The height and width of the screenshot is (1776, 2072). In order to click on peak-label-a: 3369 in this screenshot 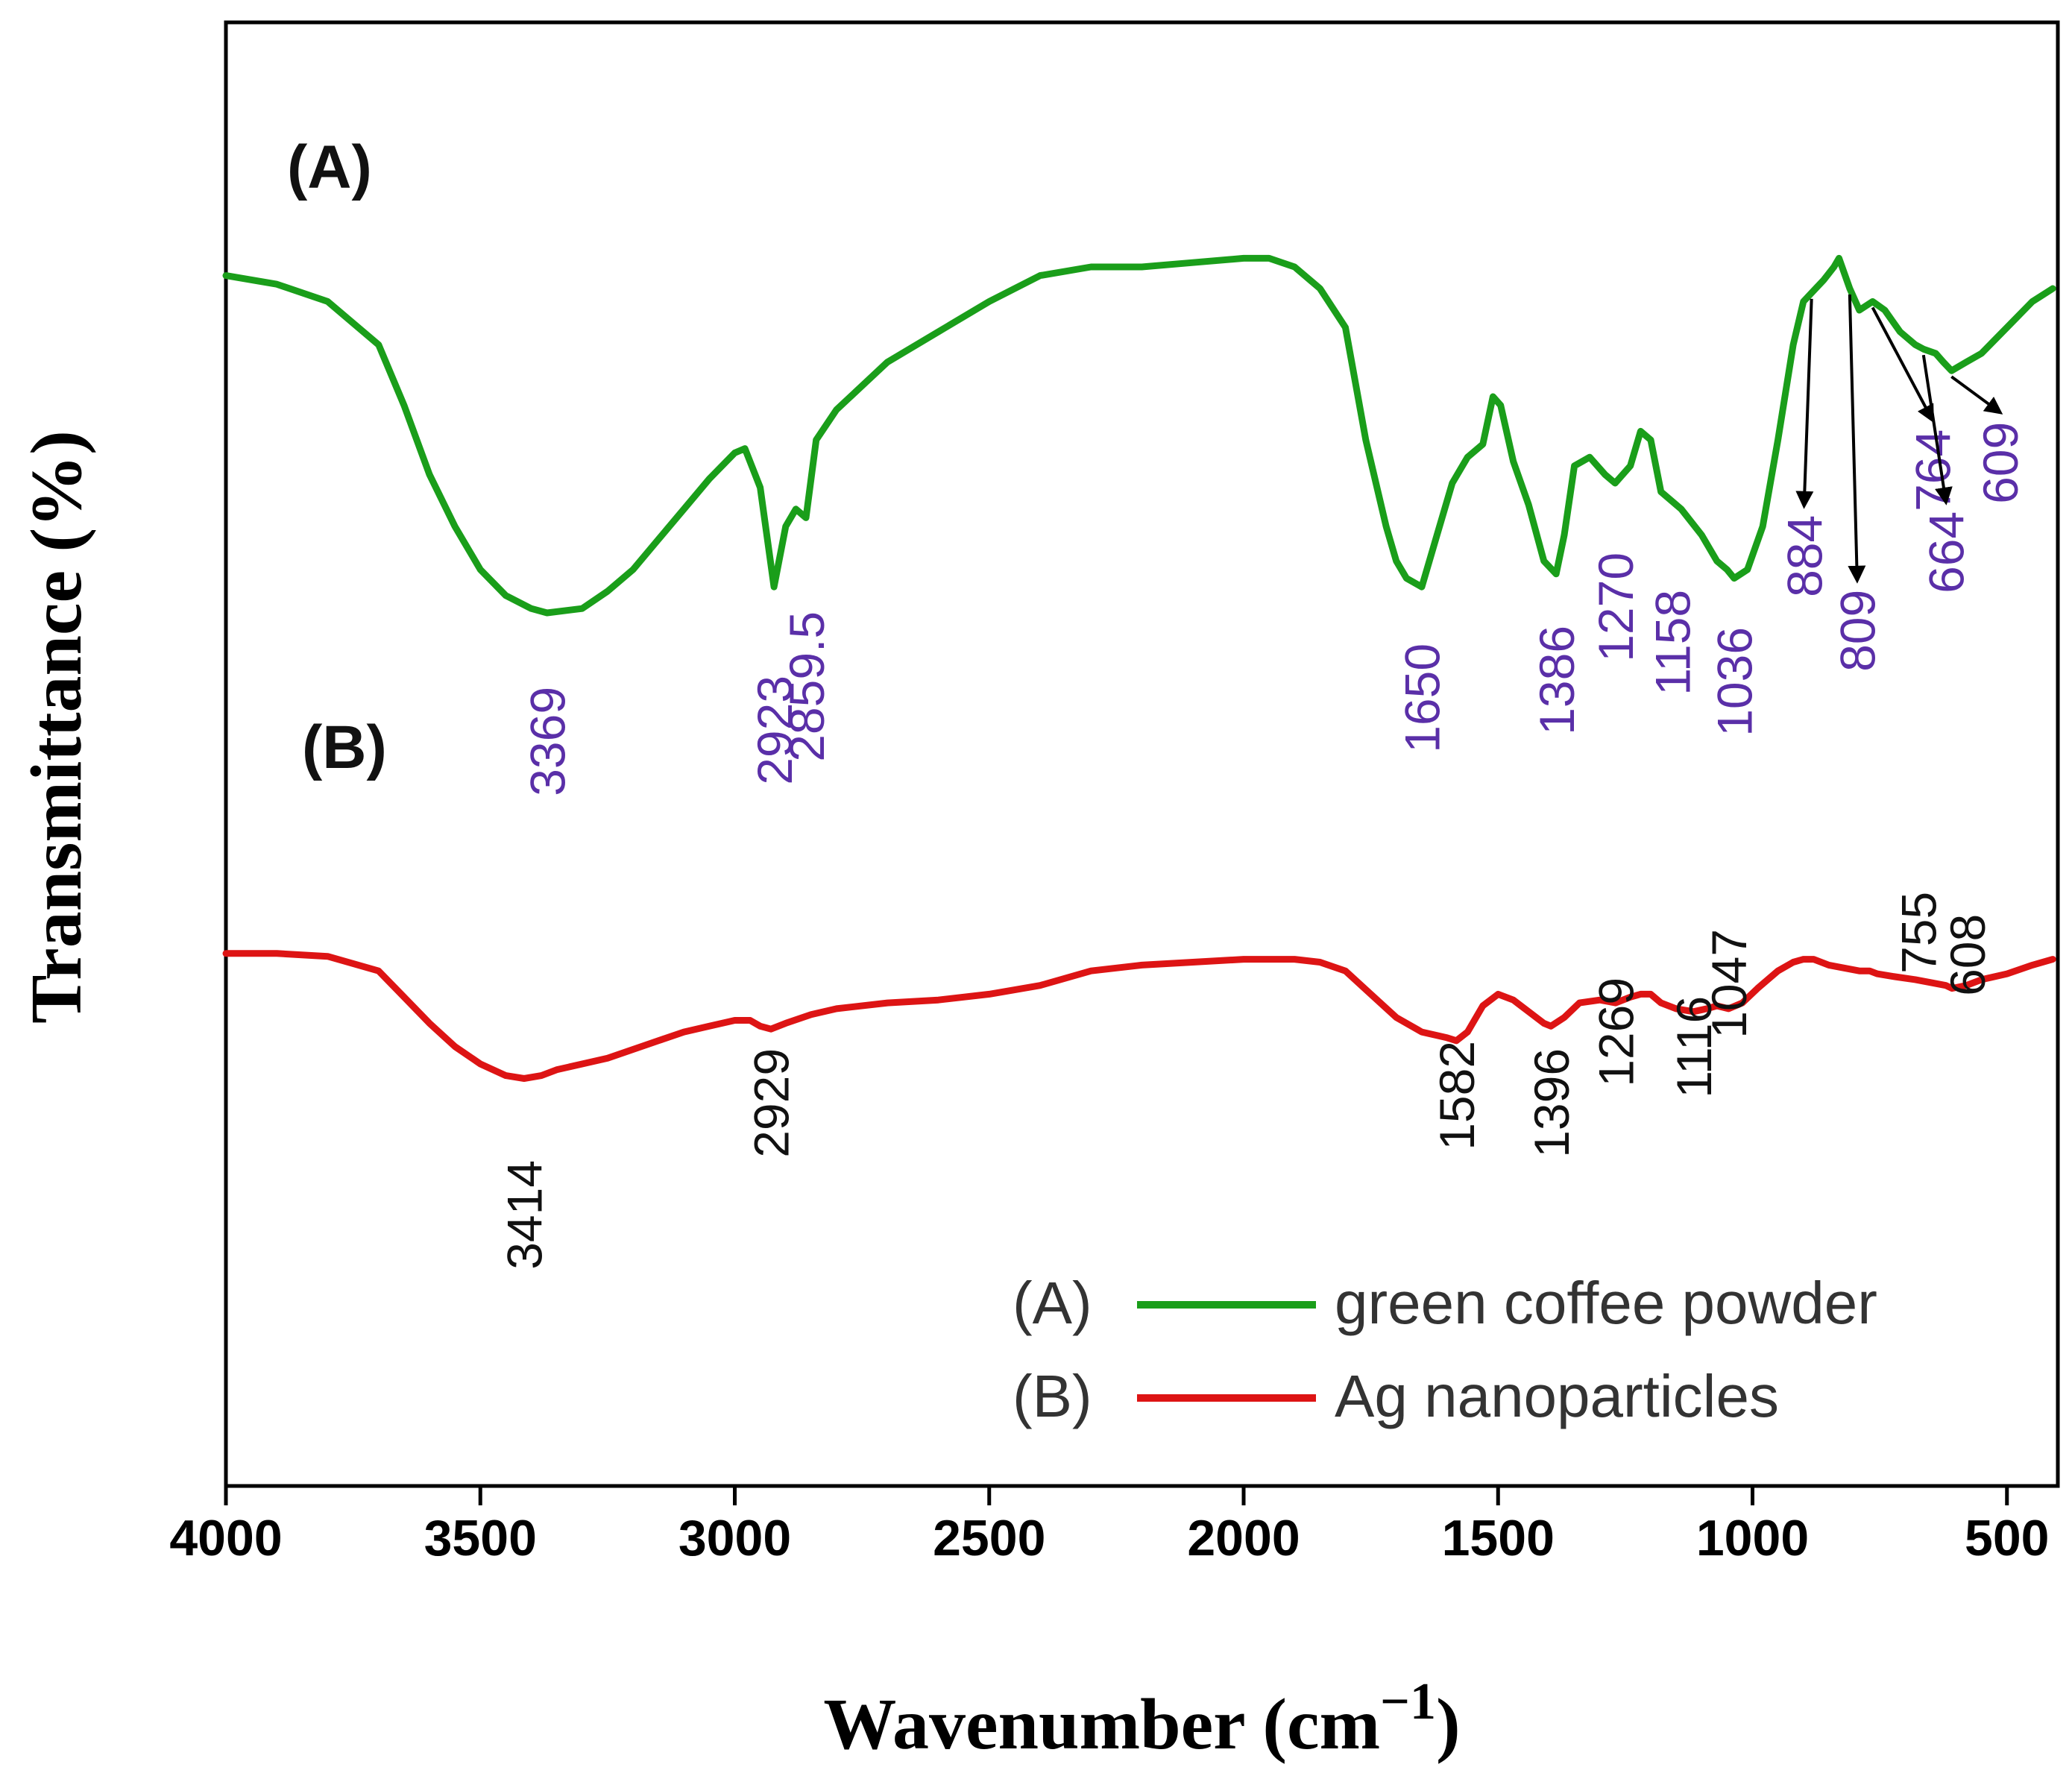, I will do `click(547, 742)`.